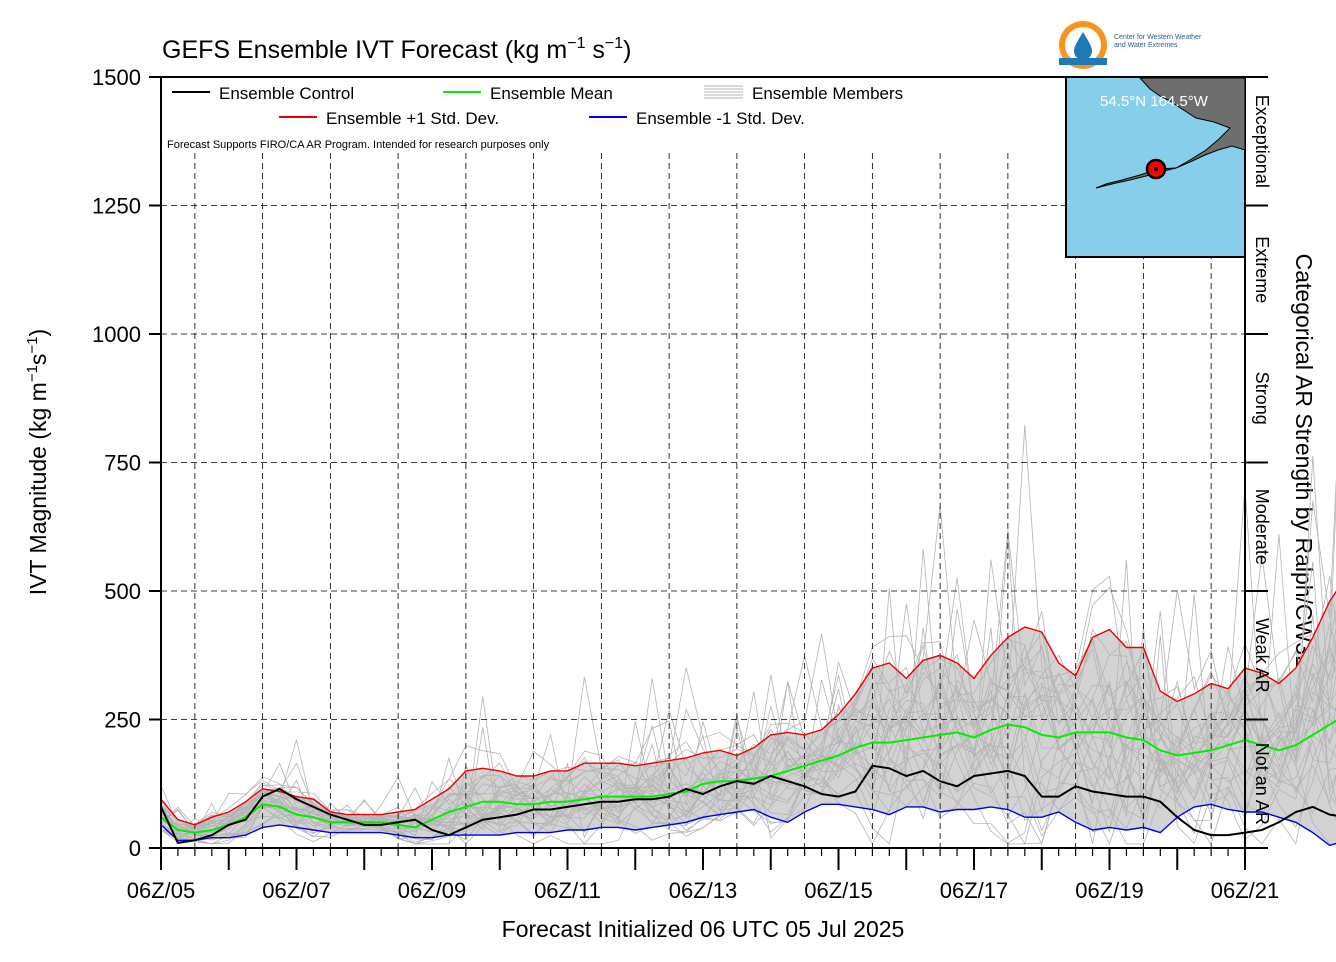 This screenshot has height=962, width=1336. Describe the element at coordinates (720, 118) in the screenshot. I see `legend-minus-std-label: Ensemble -1 Std. Dev.` at that location.